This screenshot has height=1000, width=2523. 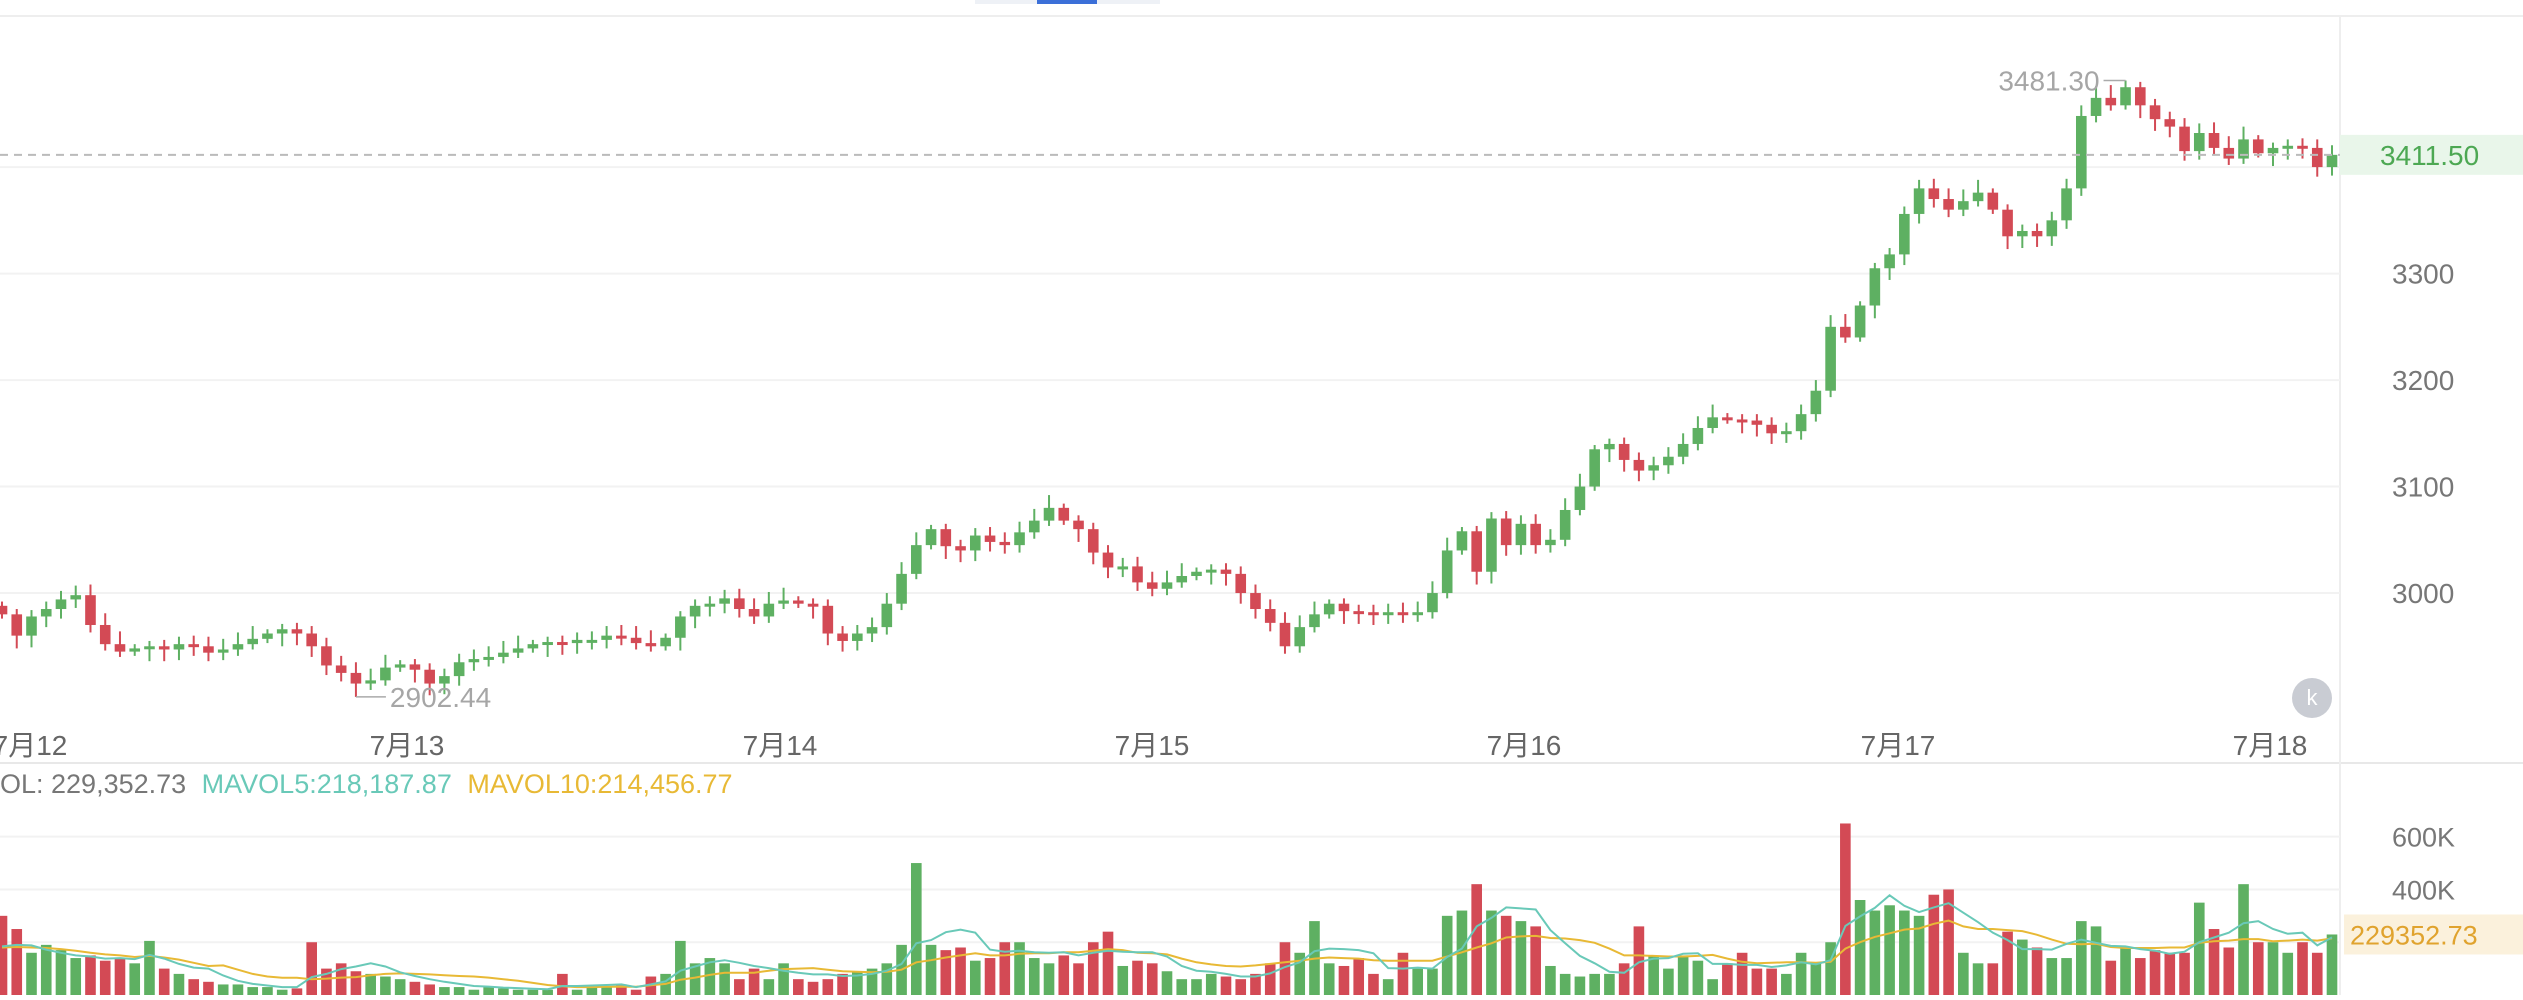 What do you see at coordinates (440, 697) in the screenshot?
I see `low-price-label: 2902.44` at bounding box center [440, 697].